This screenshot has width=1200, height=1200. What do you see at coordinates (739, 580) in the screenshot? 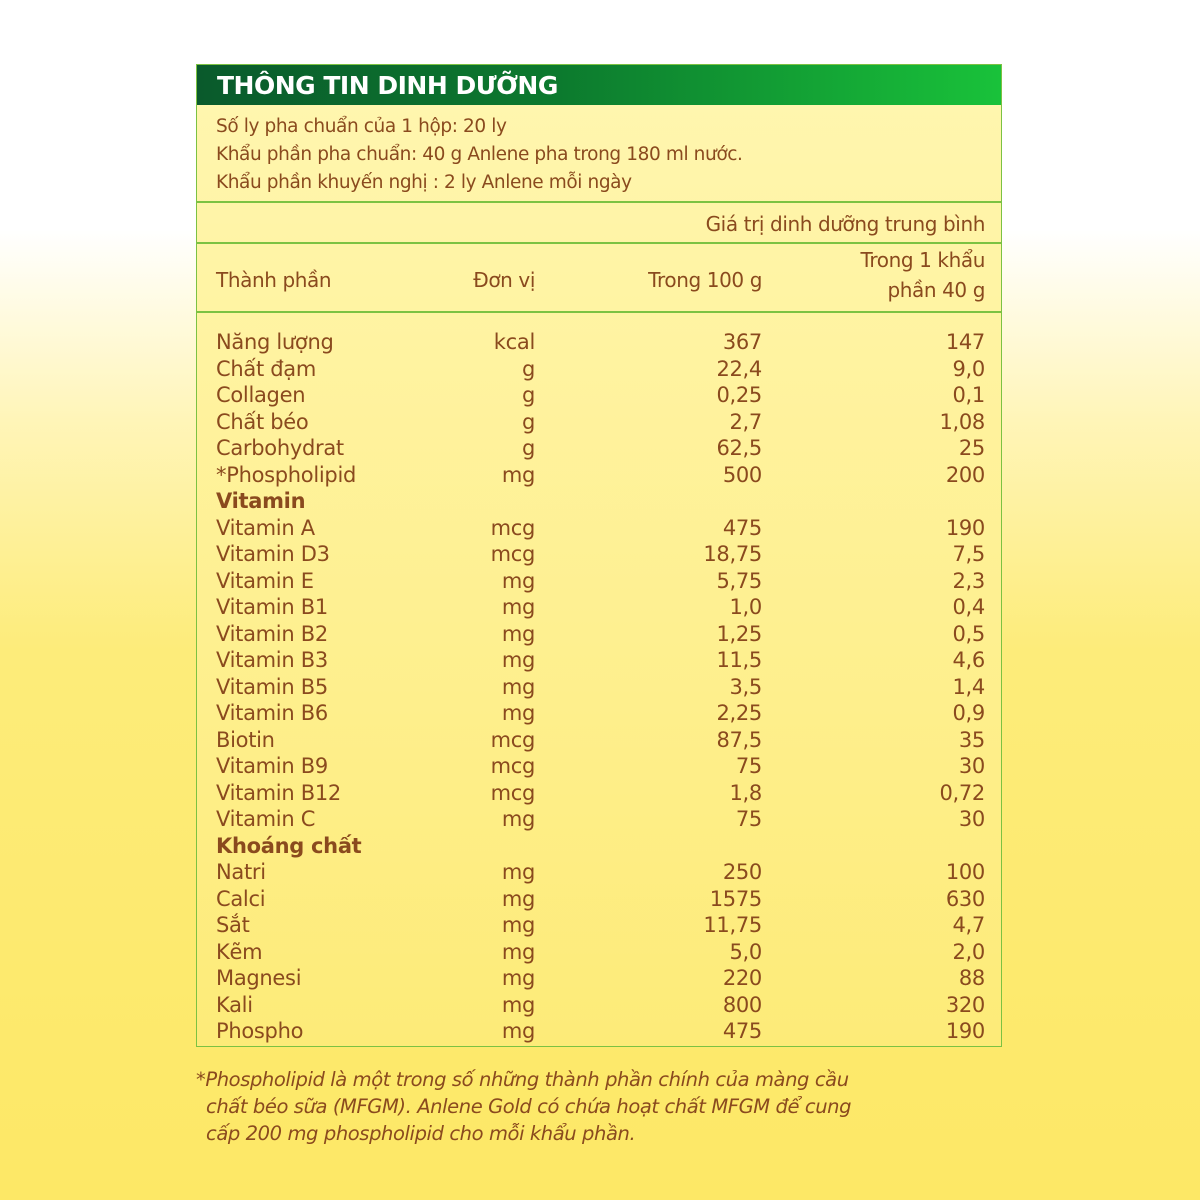
I see `per-100g: 5,75` at bounding box center [739, 580].